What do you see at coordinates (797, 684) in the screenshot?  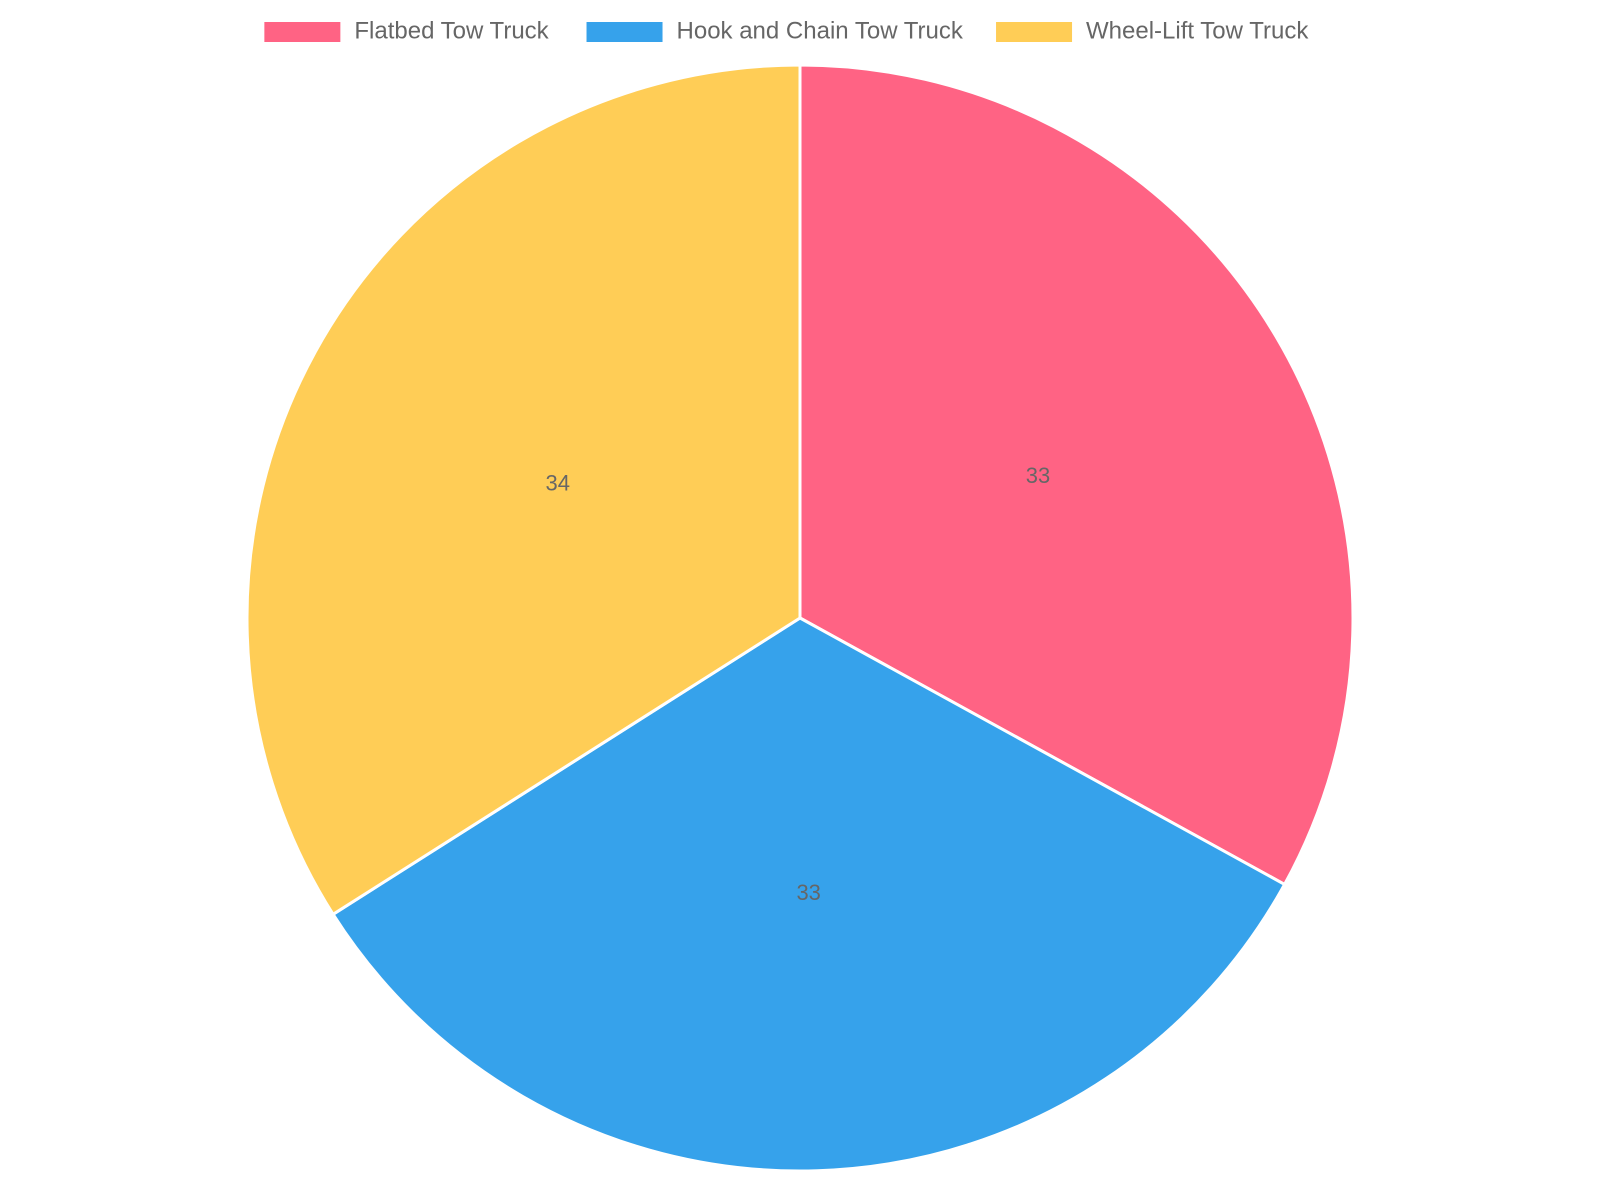 I see `pie-data-labels: 33 33 34` at bounding box center [797, 684].